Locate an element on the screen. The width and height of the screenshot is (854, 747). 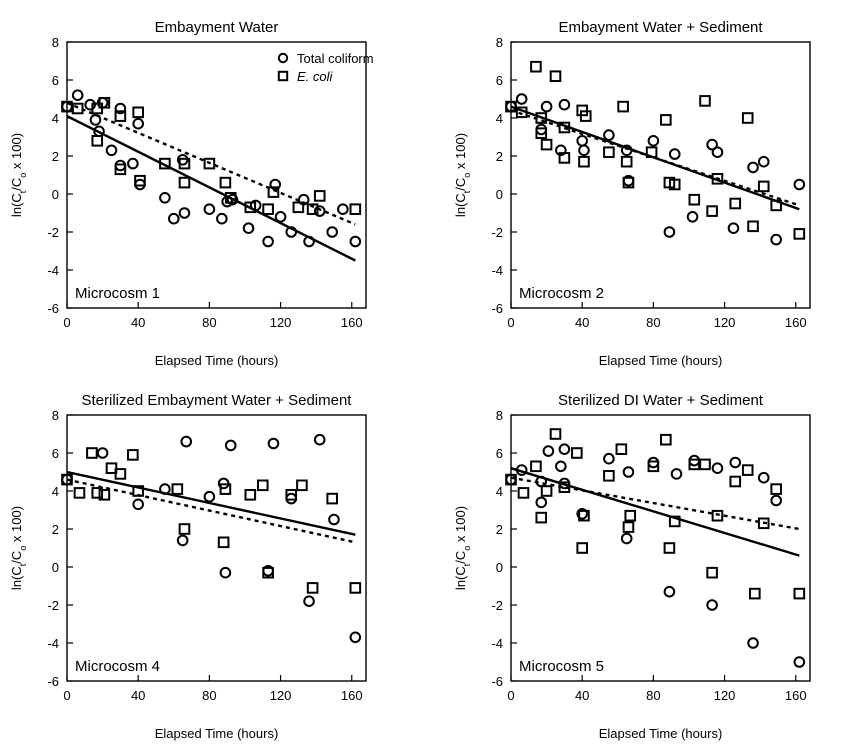
y-tick-label: -2 is located at coordinates (53, 232).